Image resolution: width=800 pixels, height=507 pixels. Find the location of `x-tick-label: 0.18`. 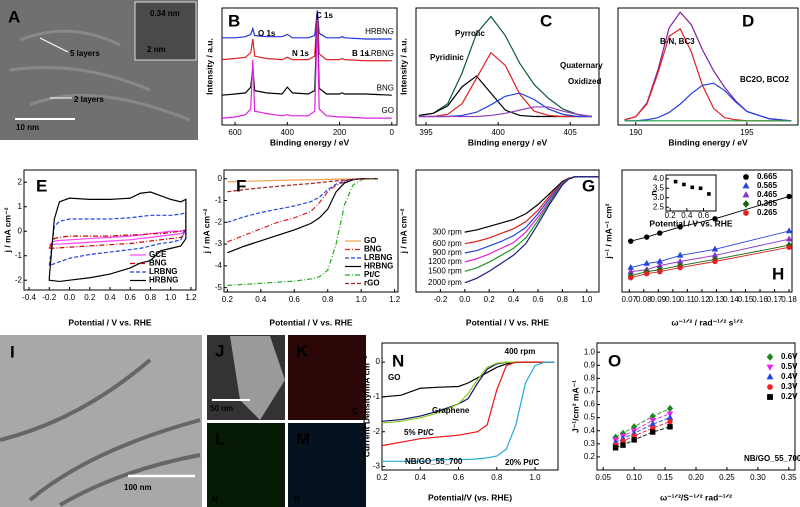

x-tick-label: 0.18 is located at coordinates (789, 299).